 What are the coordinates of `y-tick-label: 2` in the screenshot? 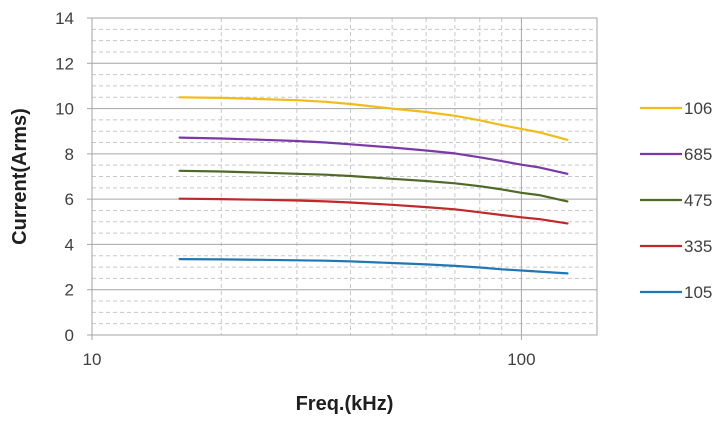 It's located at (69, 290).